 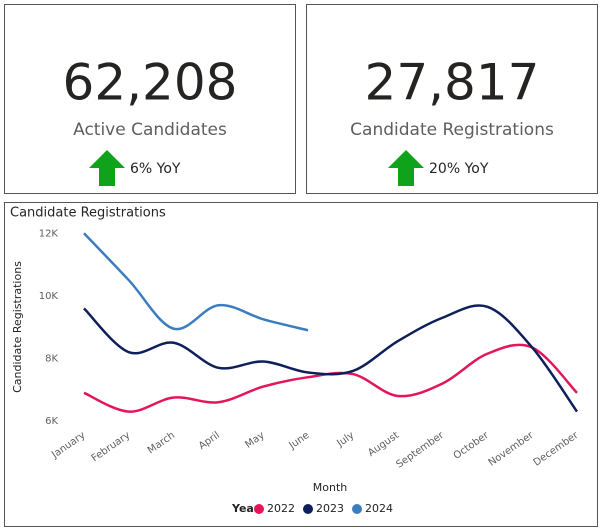 I want to click on kpi-value: 27,817, so click(x=452, y=83).